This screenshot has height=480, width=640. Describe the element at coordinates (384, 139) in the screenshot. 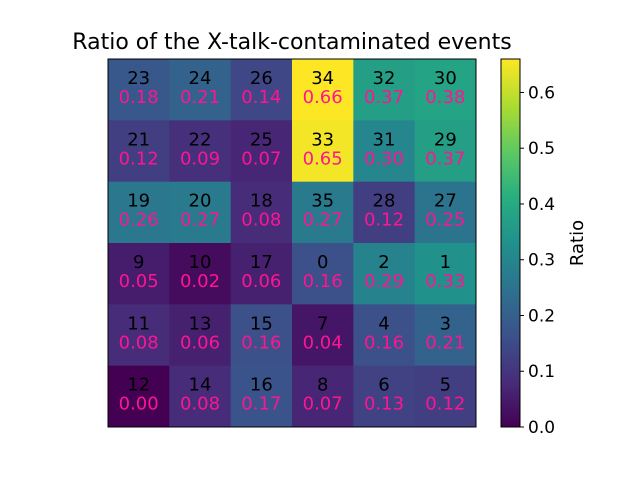

I see `cell-id-label: 31` at that location.